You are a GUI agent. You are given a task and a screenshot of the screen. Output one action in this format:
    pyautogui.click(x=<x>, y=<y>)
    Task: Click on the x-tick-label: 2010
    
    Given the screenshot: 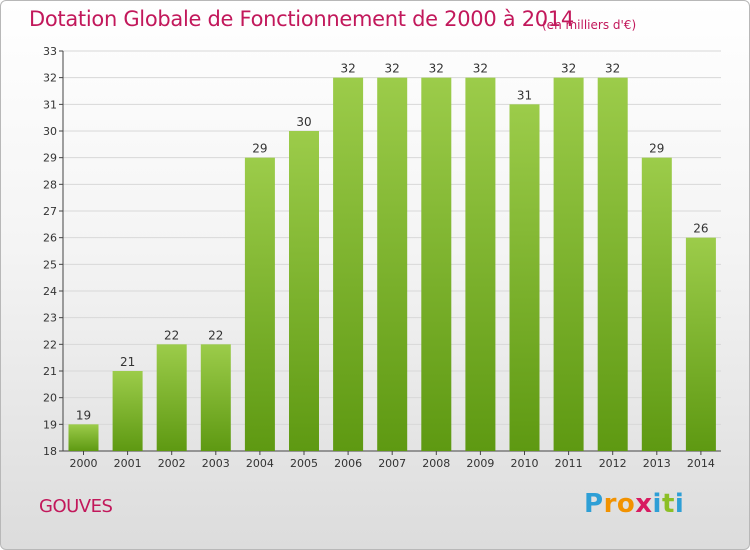 What is the action you would take?
    pyautogui.click(x=525, y=463)
    